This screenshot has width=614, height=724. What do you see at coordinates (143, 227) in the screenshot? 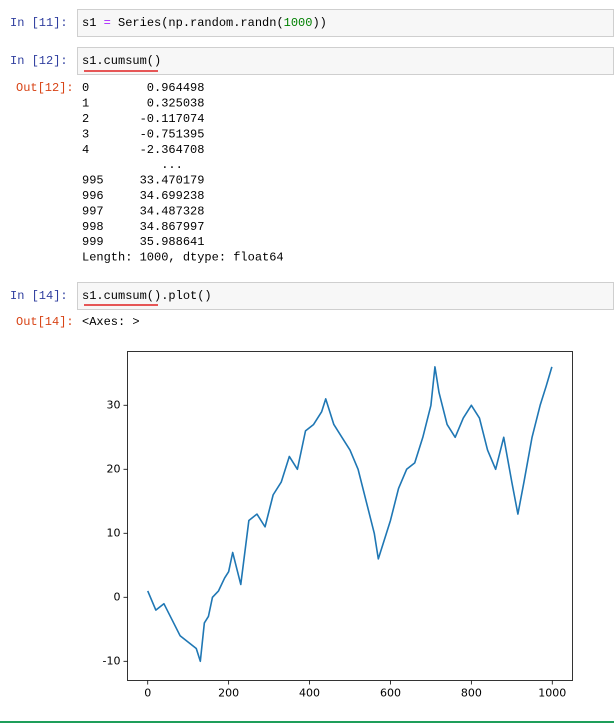
I see `output-line: 998 34.867997` at bounding box center [143, 227].